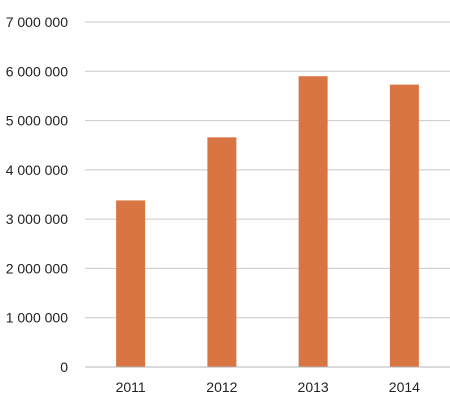 The width and height of the screenshot is (450, 411). What do you see at coordinates (221, 387) in the screenshot?
I see `x-tick-label: 2012` at bounding box center [221, 387].